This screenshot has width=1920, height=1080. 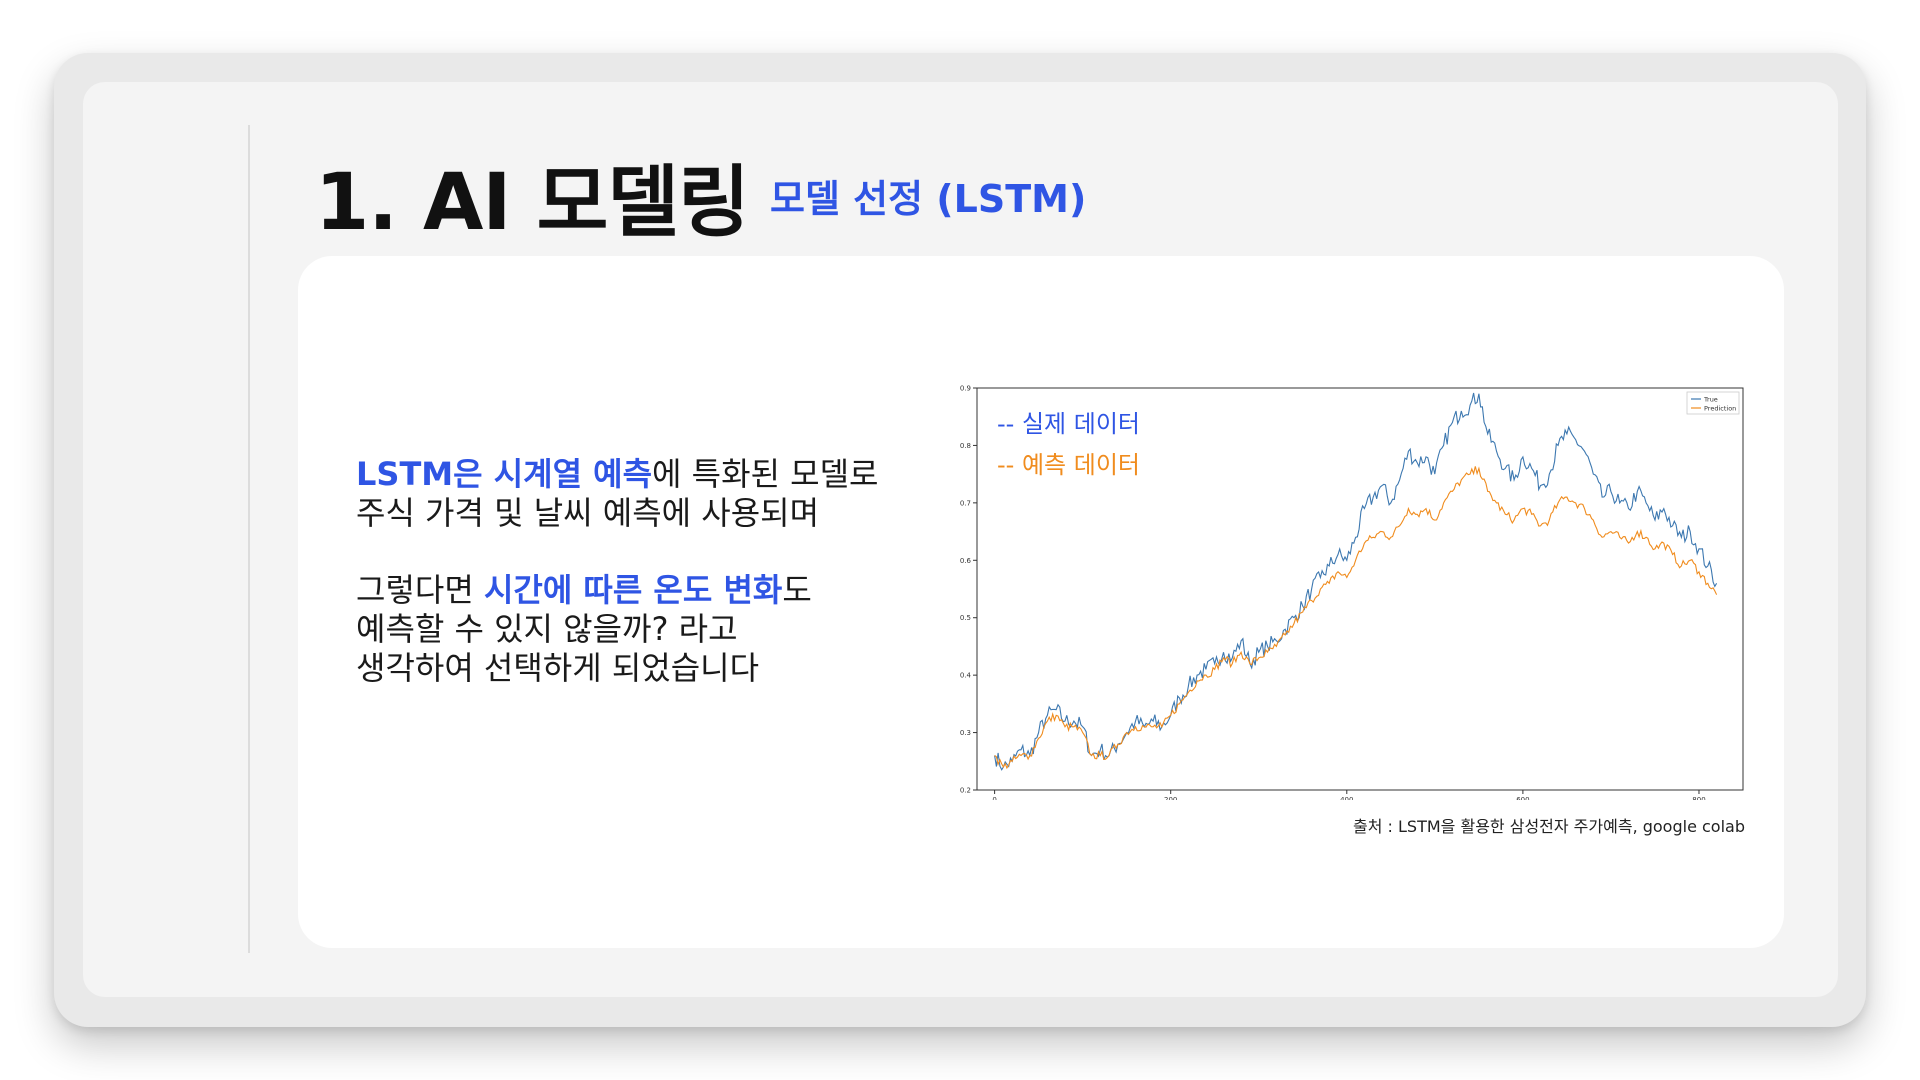 What do you see at coordinates (797, 590) in the screenshot?
I see `body-line-3-post: 도` at bounding box center [797, 590].